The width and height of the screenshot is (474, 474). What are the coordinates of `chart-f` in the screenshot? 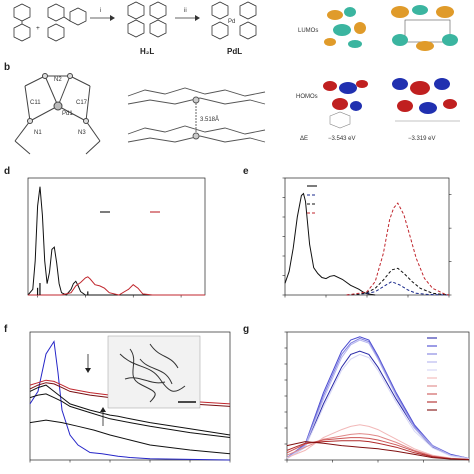 It's located at (130, 397).